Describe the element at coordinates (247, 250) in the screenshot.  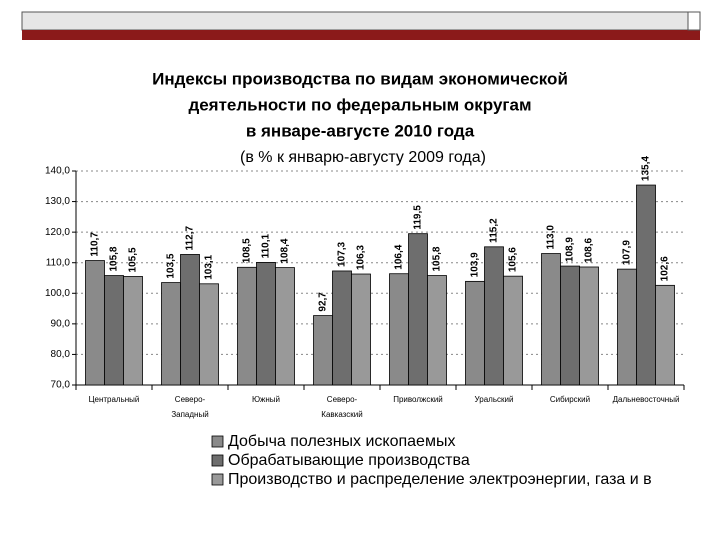
I see `value-label: 108,5` at that location.